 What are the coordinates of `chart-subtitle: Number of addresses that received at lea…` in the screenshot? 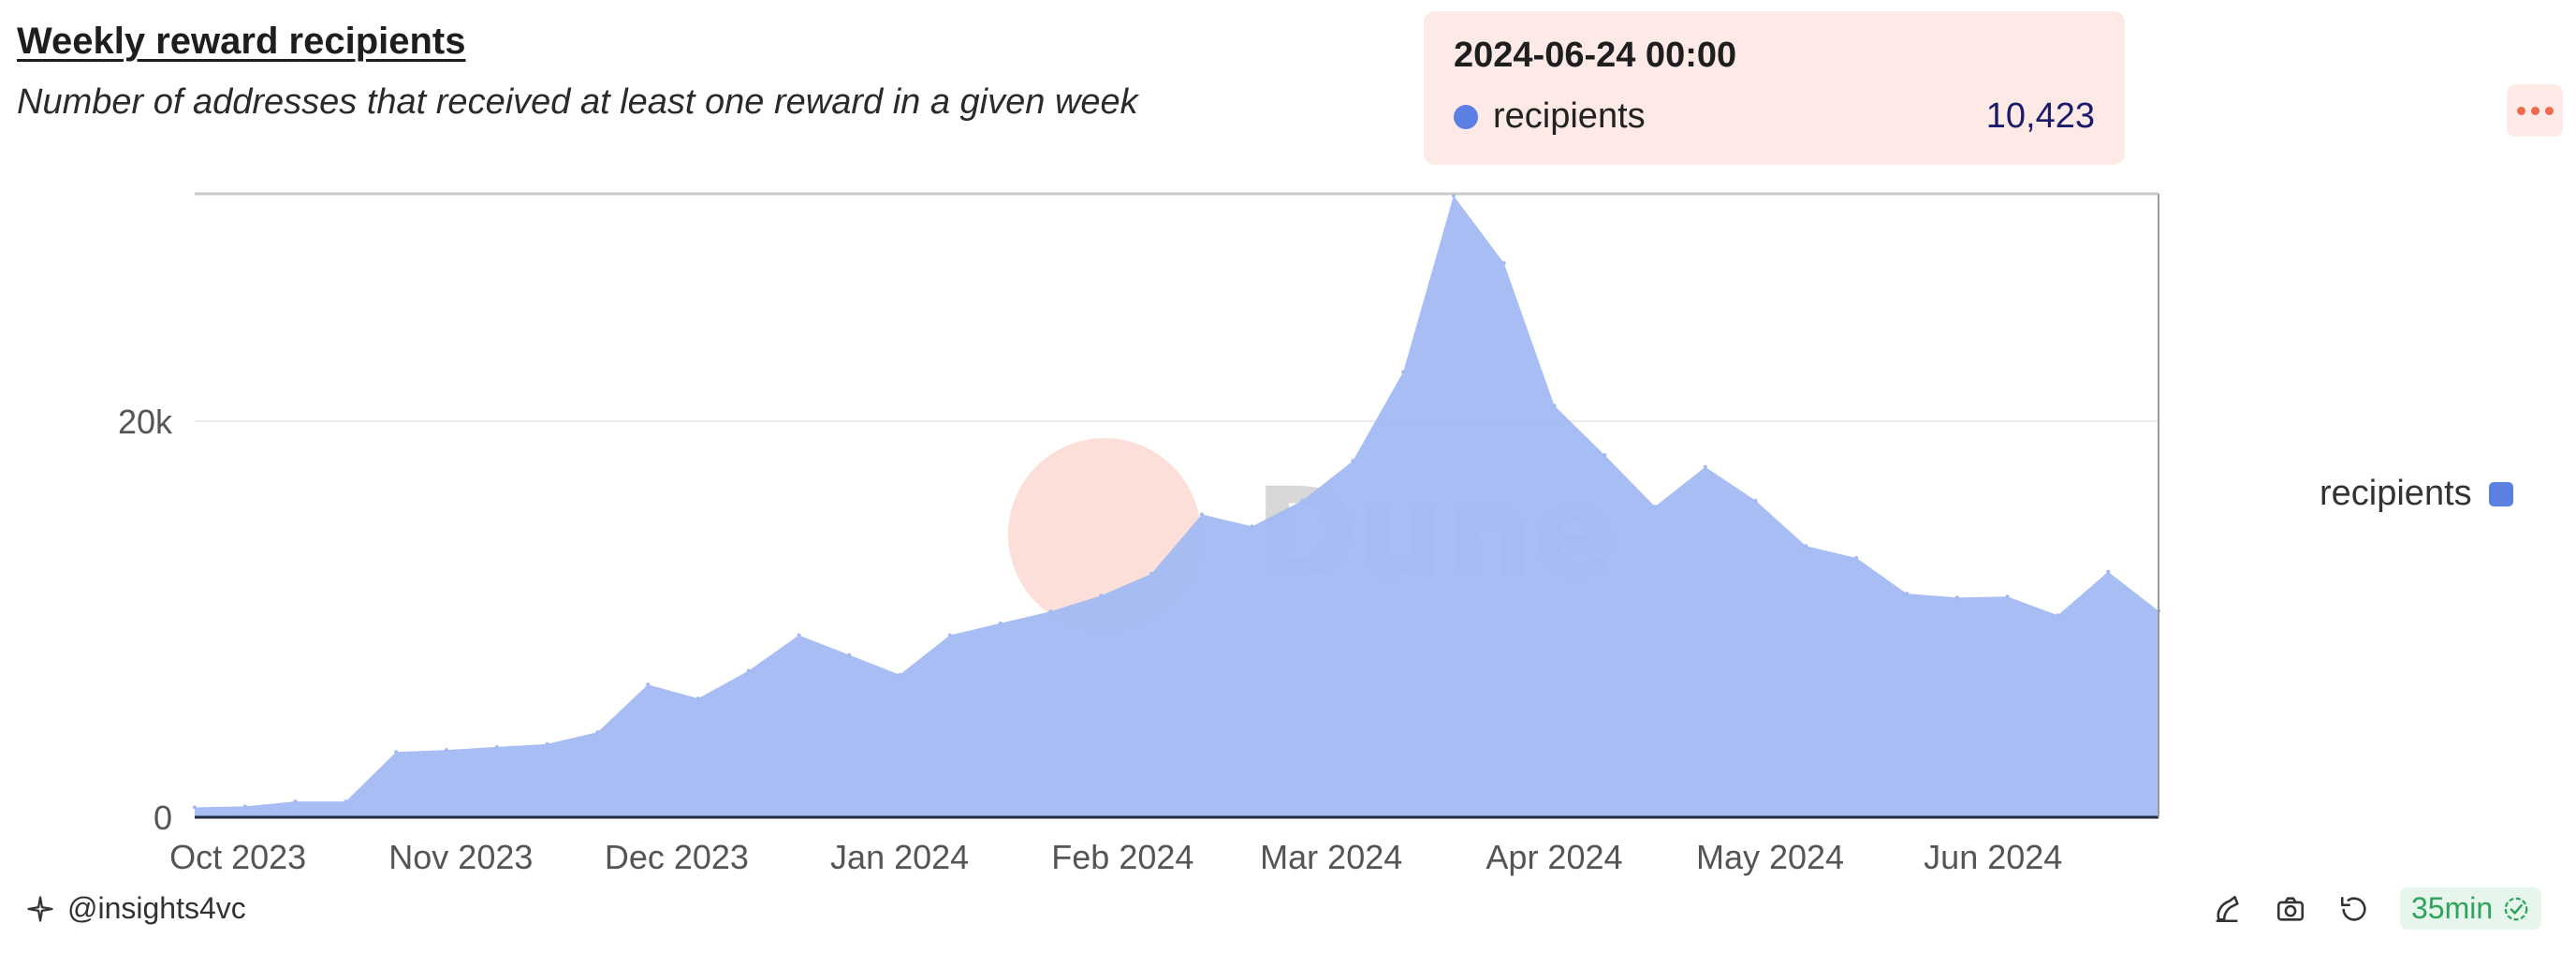 It's located at (577, 102).